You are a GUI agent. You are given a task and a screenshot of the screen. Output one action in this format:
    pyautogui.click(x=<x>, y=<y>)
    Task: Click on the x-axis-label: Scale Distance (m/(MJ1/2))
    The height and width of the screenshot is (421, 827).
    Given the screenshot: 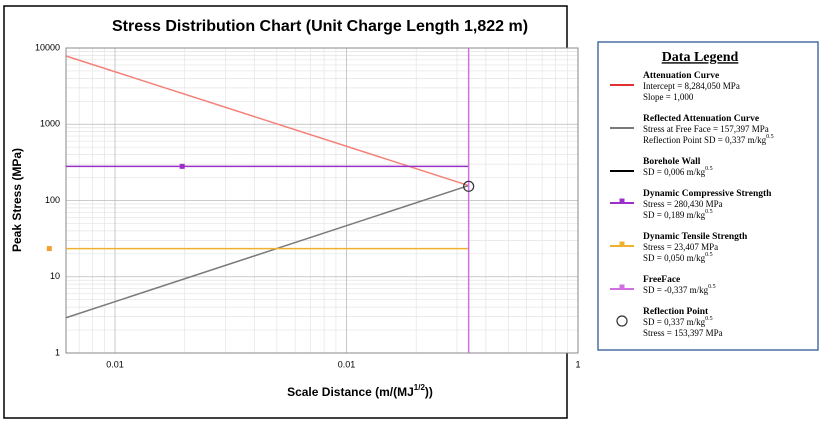 What is the action you would take?
    pyautogui.click(x=360, y=391)
    